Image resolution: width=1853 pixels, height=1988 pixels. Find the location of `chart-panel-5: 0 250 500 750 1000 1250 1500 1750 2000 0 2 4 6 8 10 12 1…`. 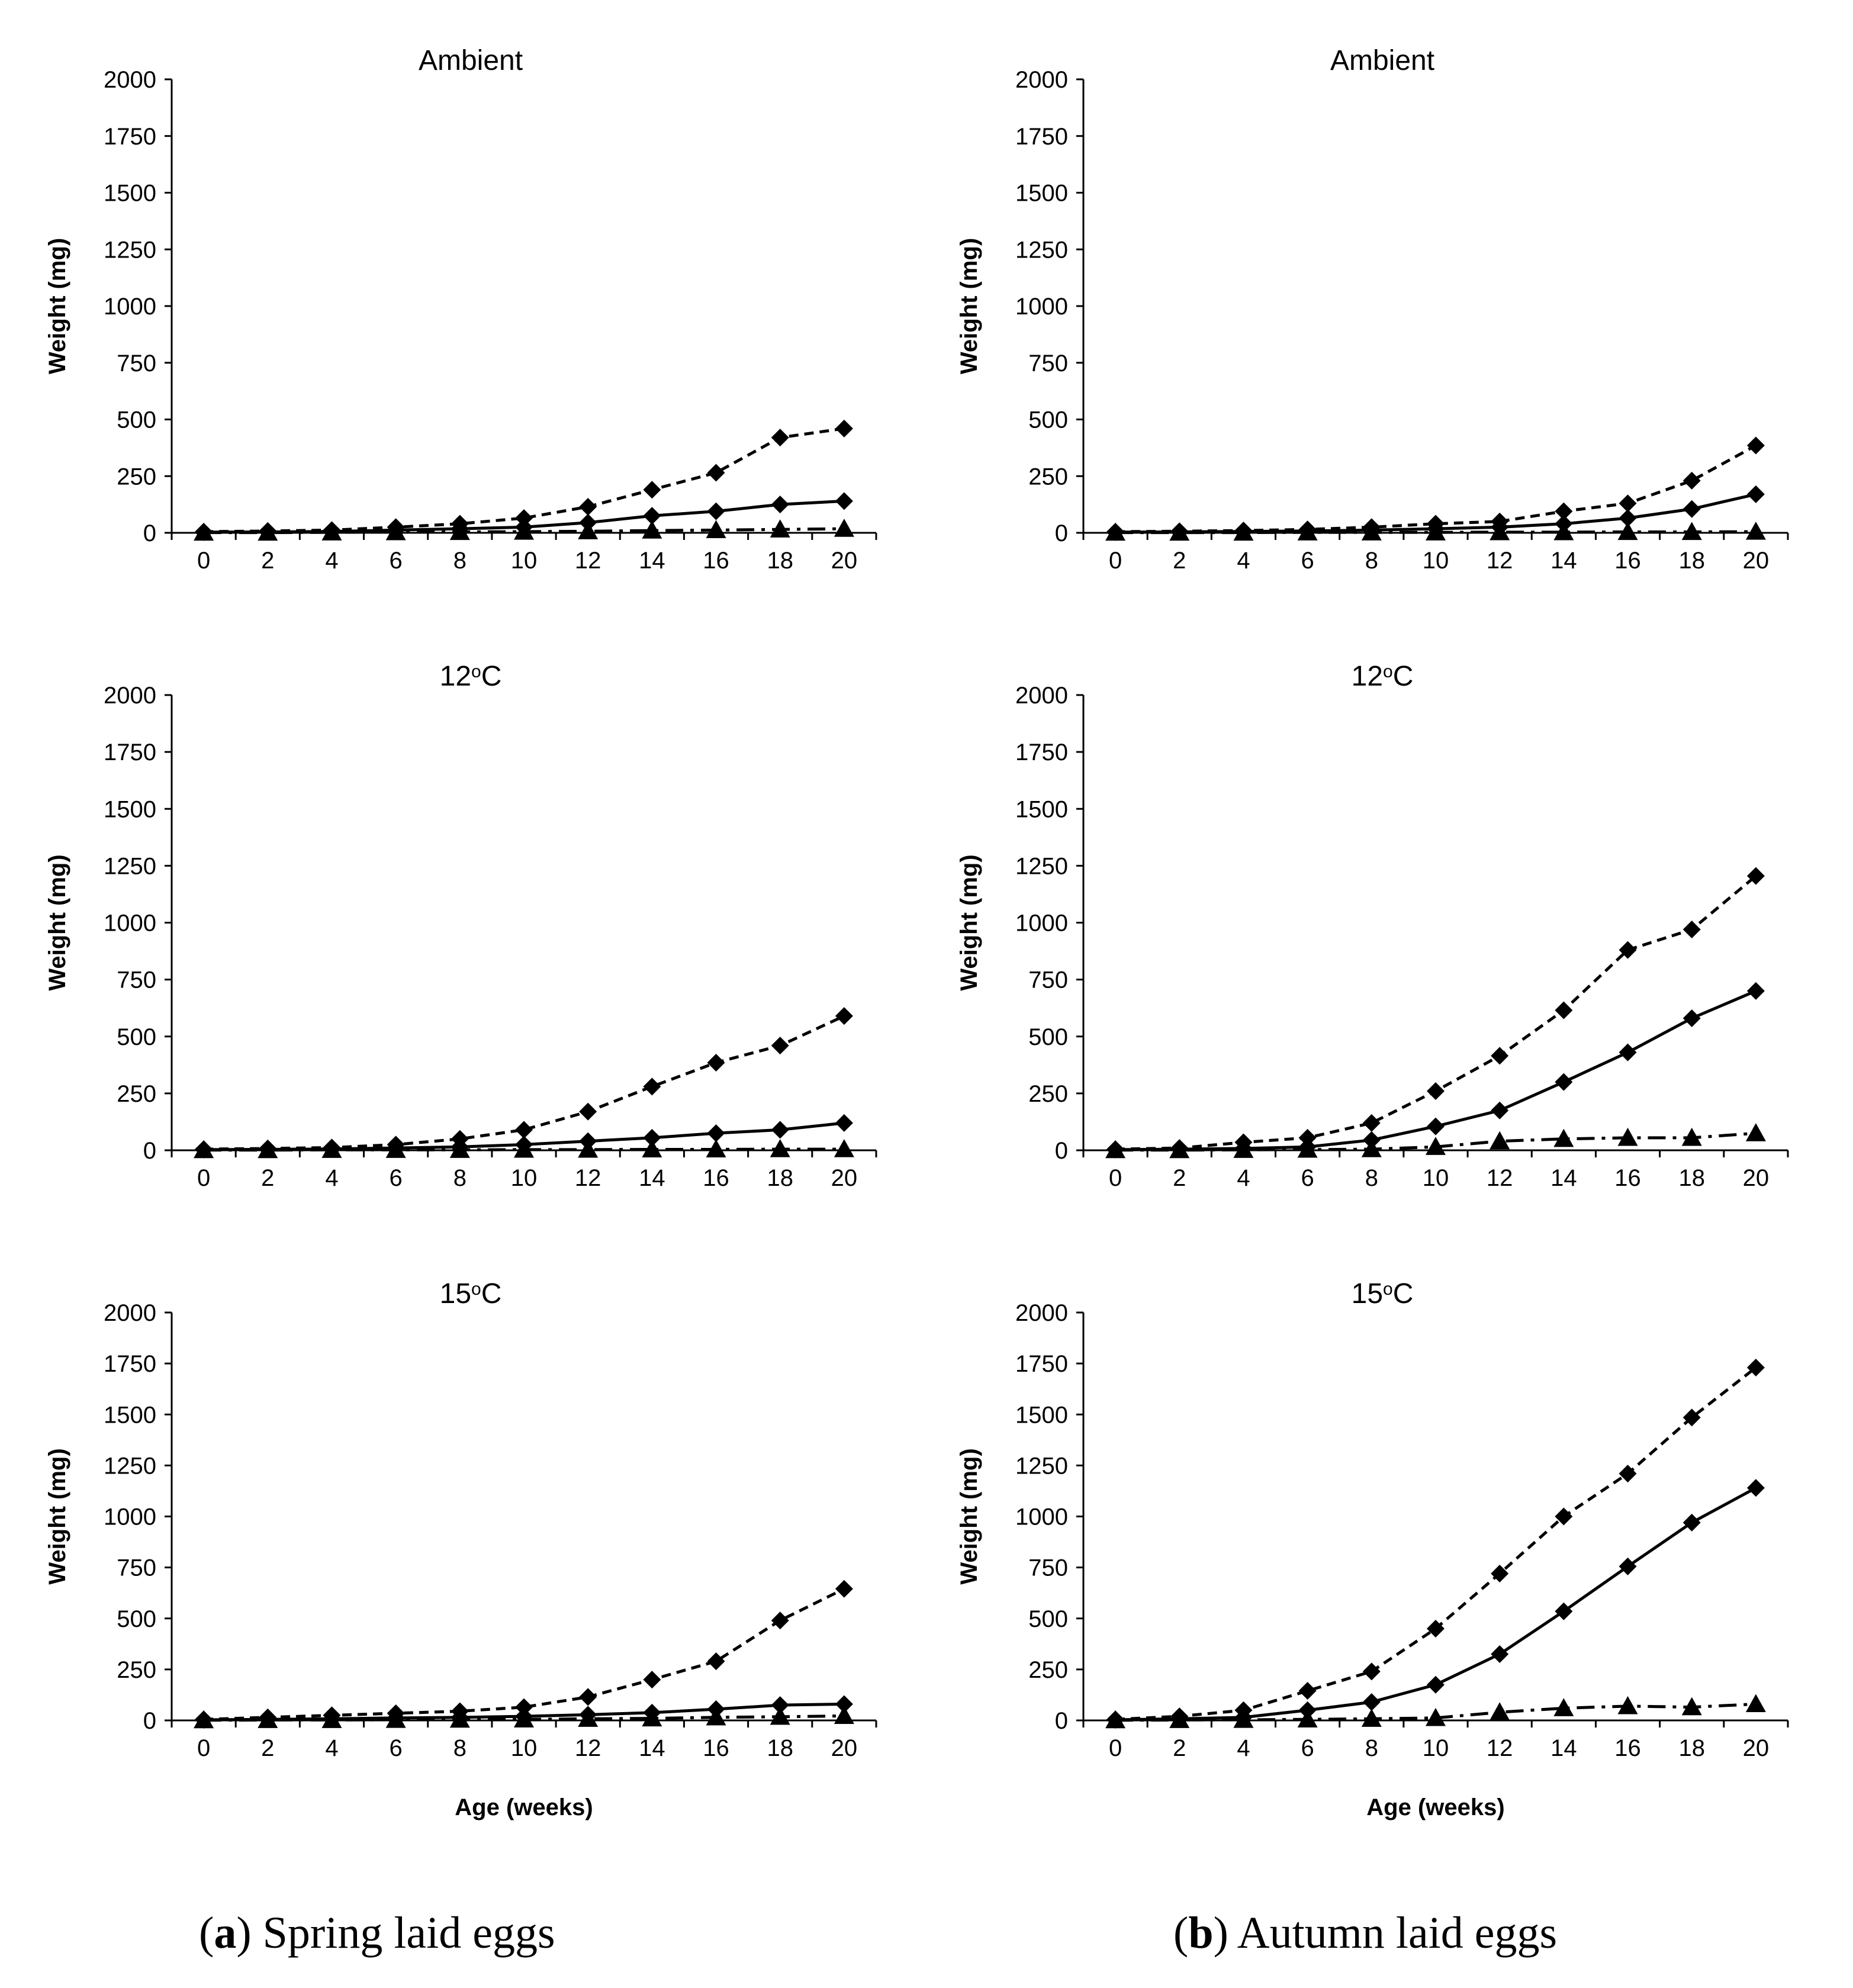

chart-panel-5: 0 250 500 750 1000 1250 1500 1750 2000 0 2 4 6 8 10 12 1… is located at coordinates (460, 1549).